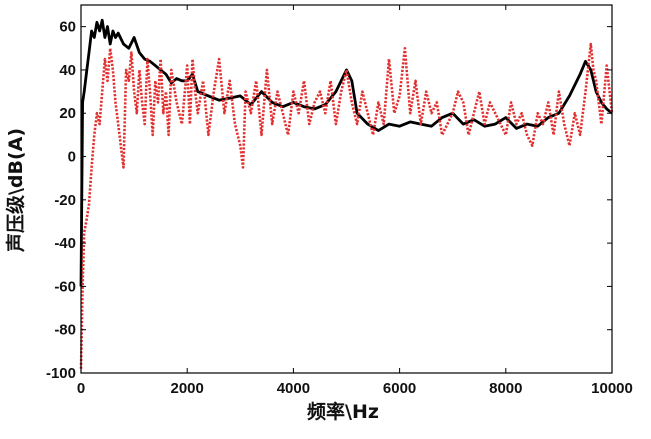 The image size is (651, 439). I want to click on y-tick-label: 20, so click(67, 113).